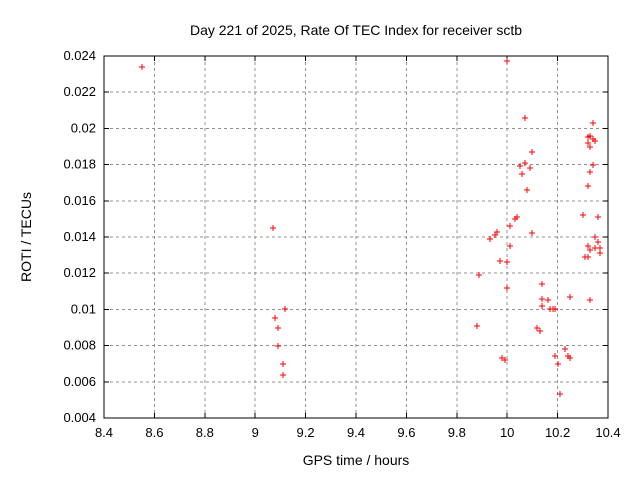 The width and height of the screenshot is (640, 480). Describe the element at coordinates (79, 345) in the screenshot. I see `y-tick-label: 0.008` at that location.